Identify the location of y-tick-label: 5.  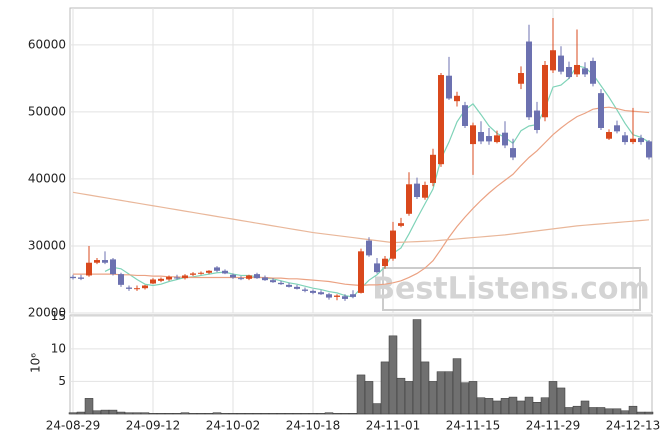
(62, 381).